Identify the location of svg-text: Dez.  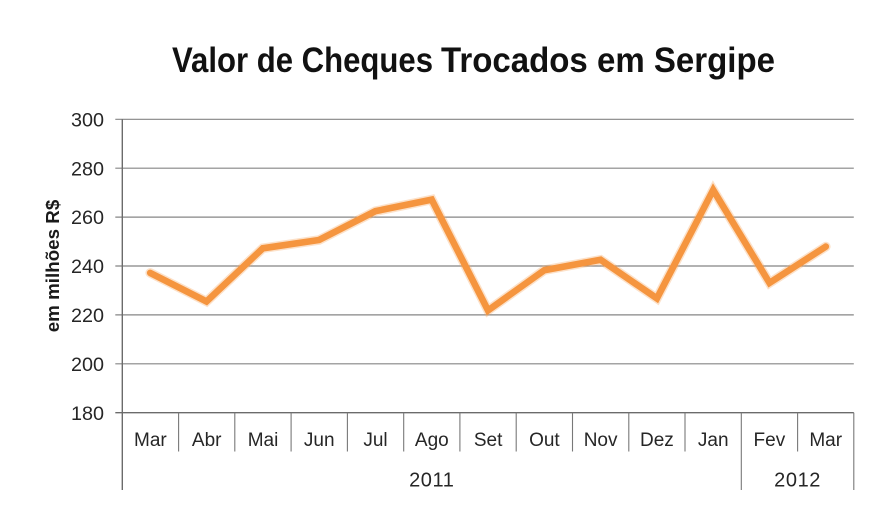
(657, 440).